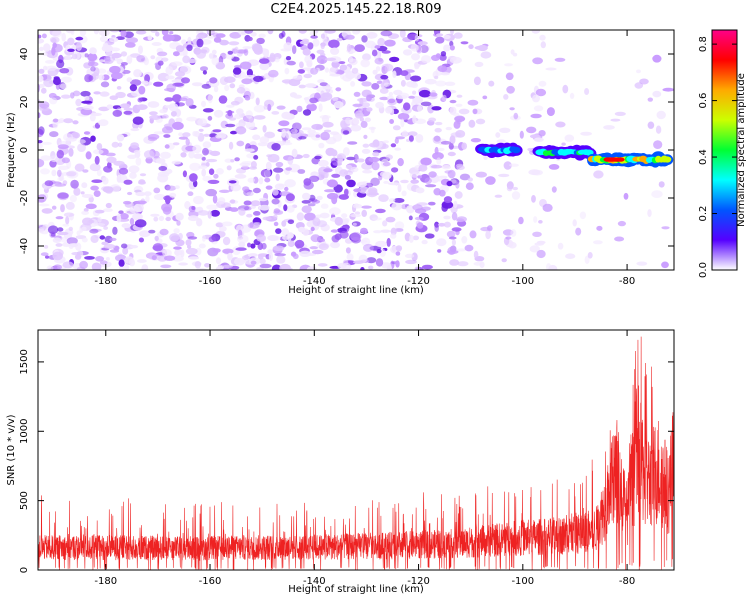  Describe the element at coordinates (24, 54) in the screenshot. I see `y-tick-label: 40` at that location.